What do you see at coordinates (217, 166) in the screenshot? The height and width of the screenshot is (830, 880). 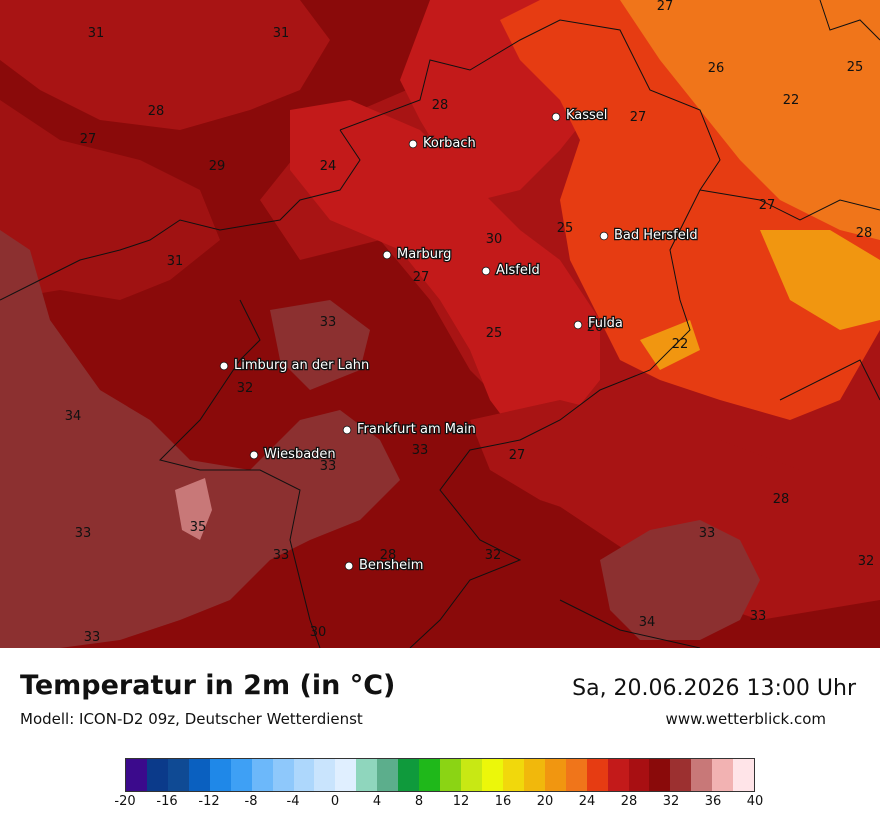 I see `temp-label: 29` at bounding box center [217, 166].